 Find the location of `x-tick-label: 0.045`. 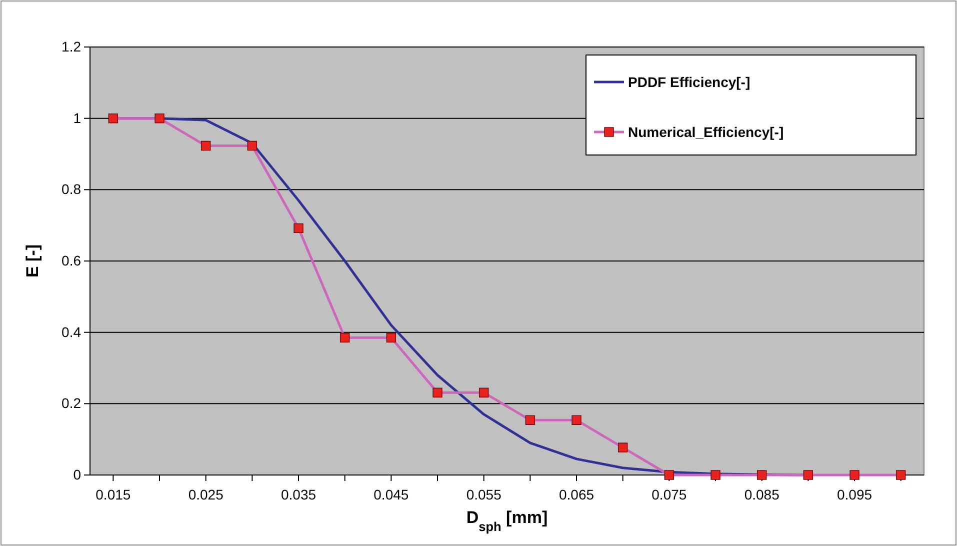

x-tick-label: 0.045 is located at coordinates (391, 494).